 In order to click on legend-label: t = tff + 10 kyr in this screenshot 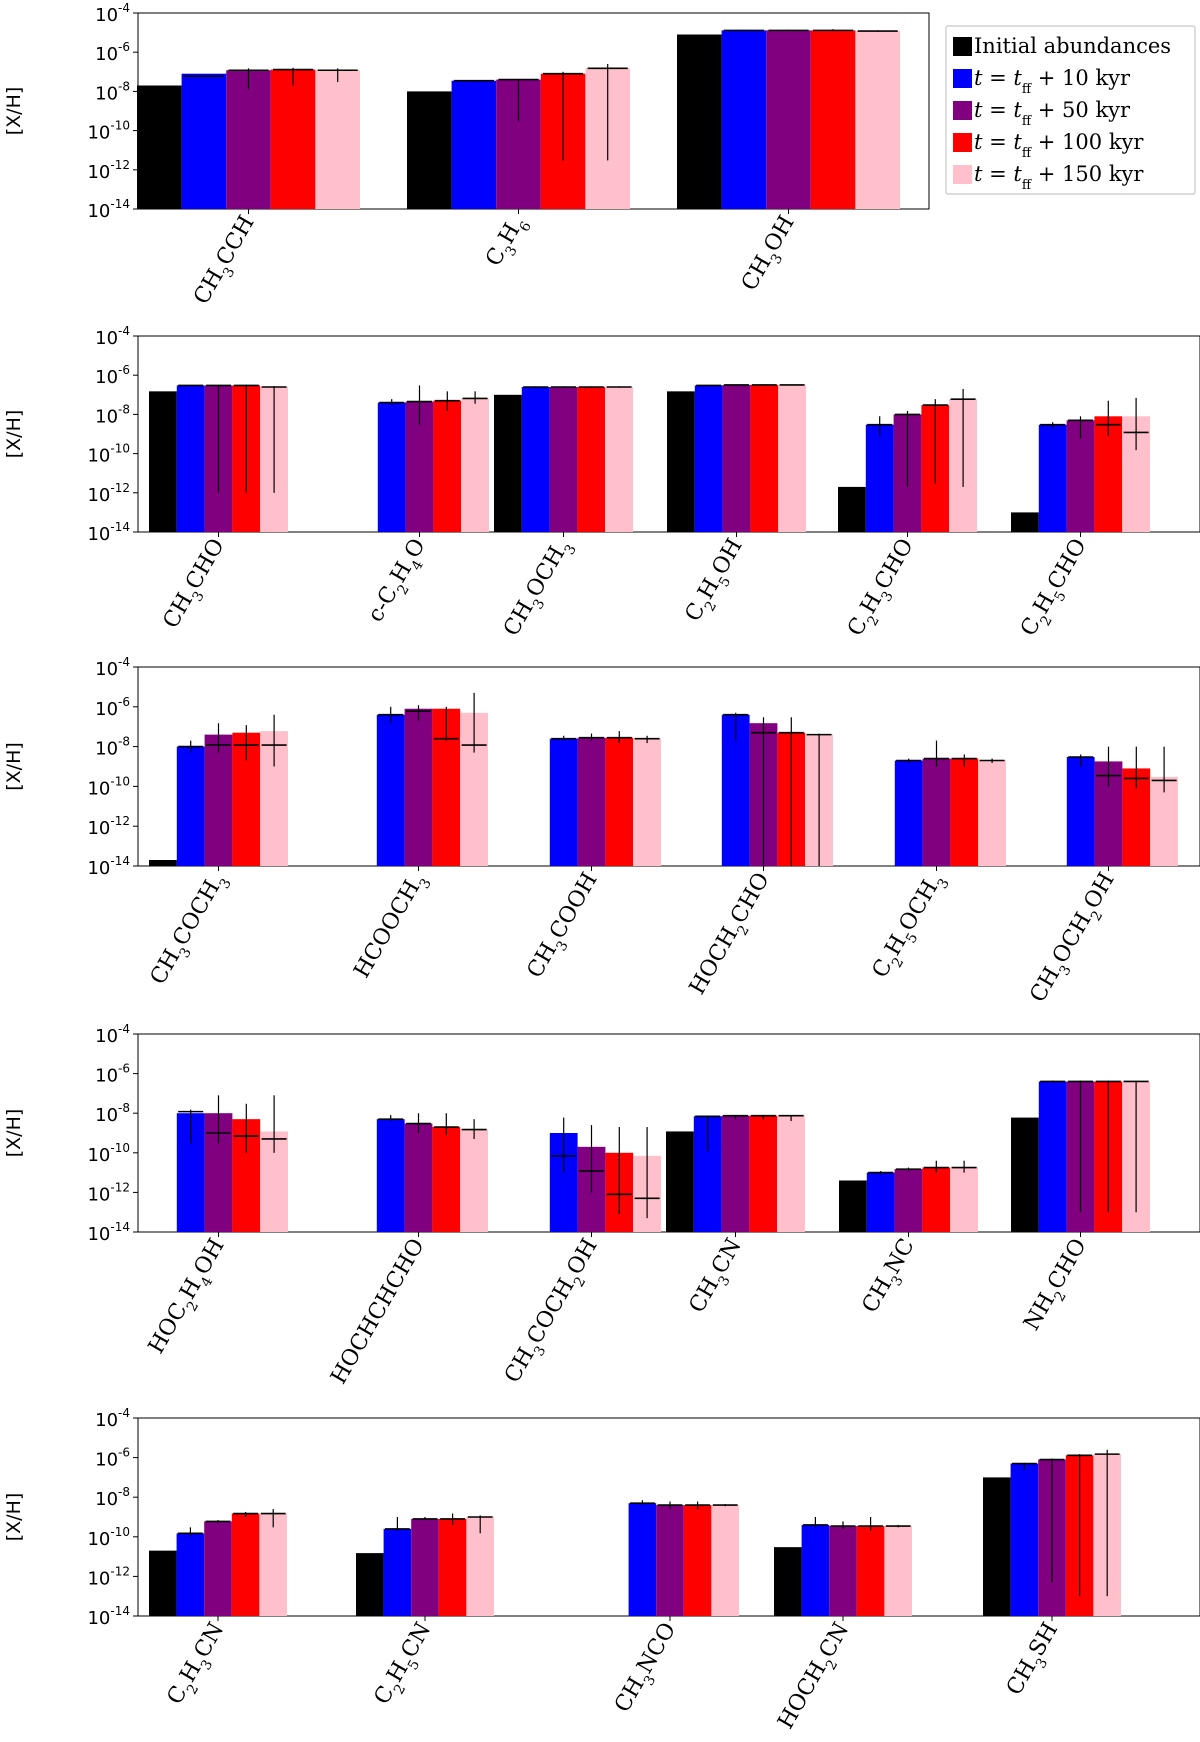, I will do `click(1052, 81)`.